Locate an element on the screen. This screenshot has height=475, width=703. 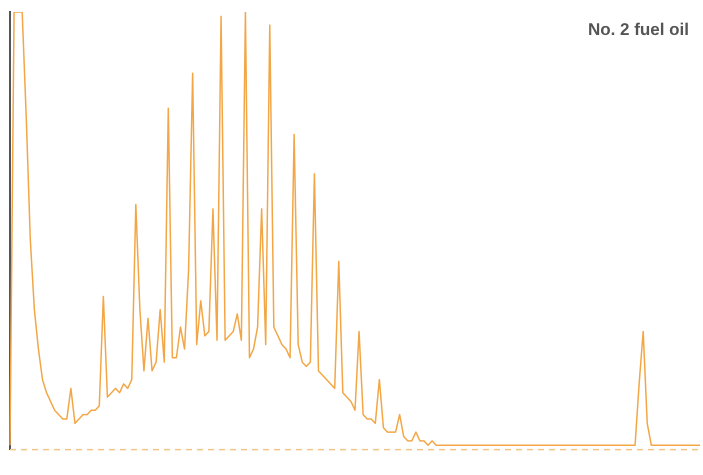
text: No. 2 fuel oil is located at coordinates (638, 30).